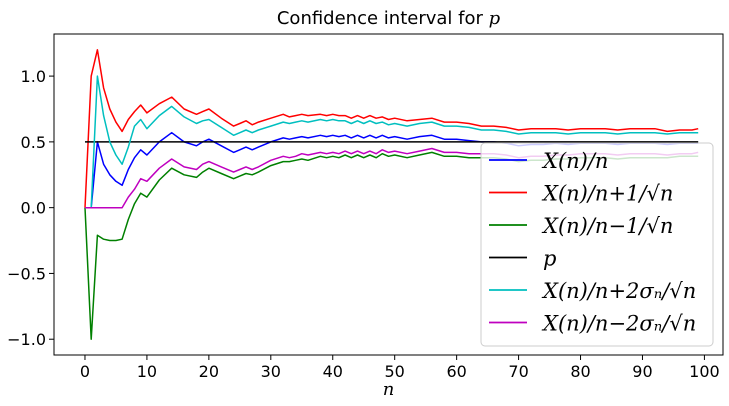  What do you see at coordinates (33, 208) in the screenshot?
I see `y-tick-label: 0.0` at bounding box center [33, 208].